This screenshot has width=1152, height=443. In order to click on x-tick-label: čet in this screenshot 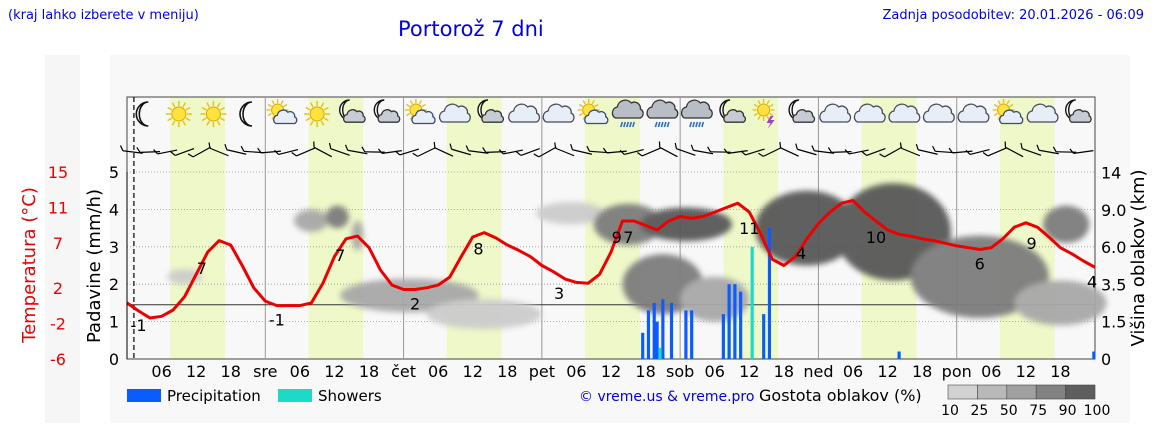, I will do `click(403, 371)`.